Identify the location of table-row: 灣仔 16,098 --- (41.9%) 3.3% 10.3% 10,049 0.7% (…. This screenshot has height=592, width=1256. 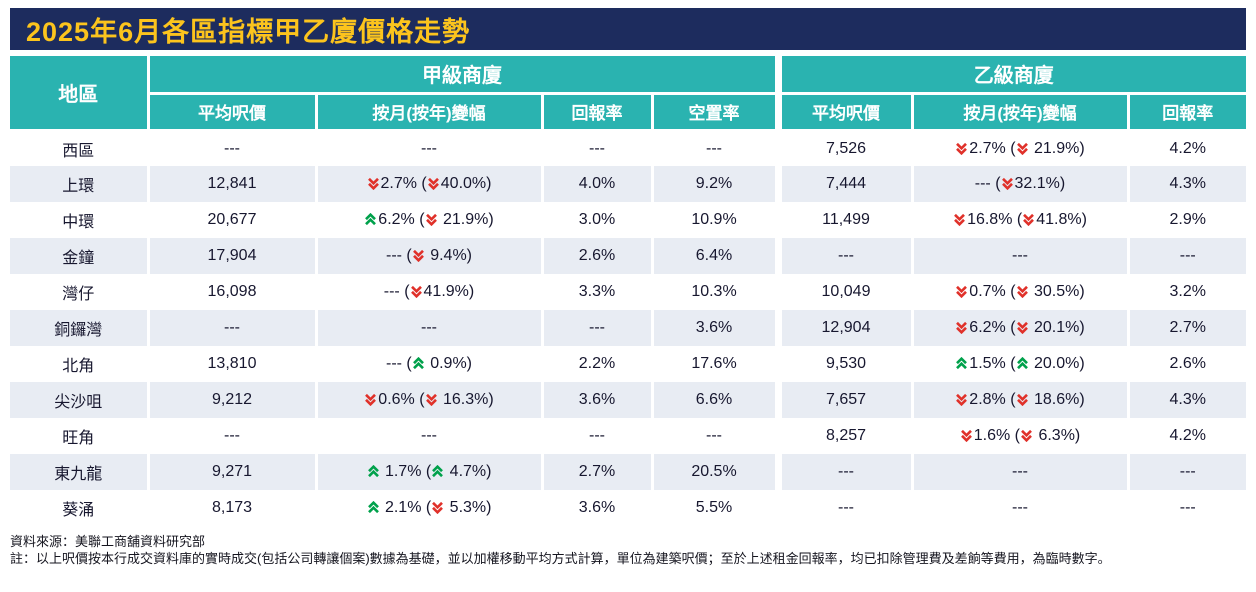
(628, 292).